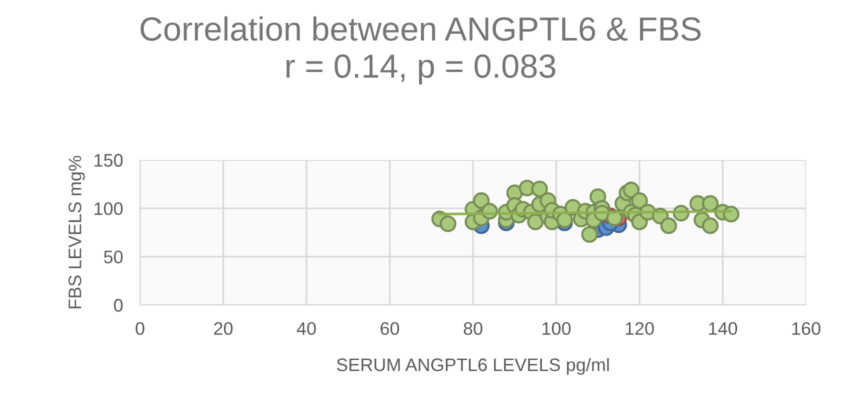  I want to click on x-tick-label: 20, so click(223, 328).